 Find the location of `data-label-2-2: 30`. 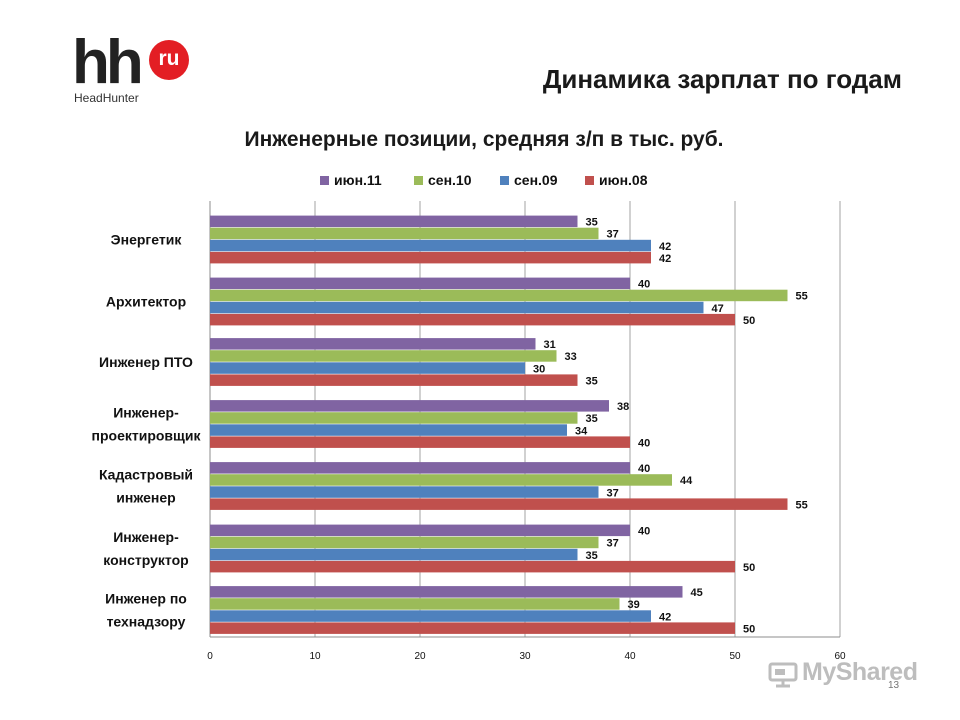

data-label-2-2: 30 is located at coordinates (539, 369).